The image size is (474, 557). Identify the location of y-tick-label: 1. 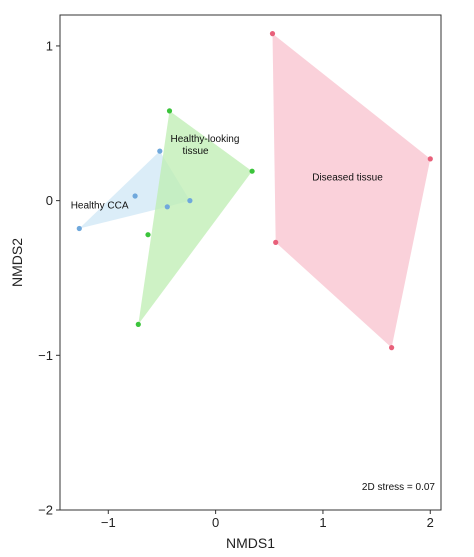
(49, 45).